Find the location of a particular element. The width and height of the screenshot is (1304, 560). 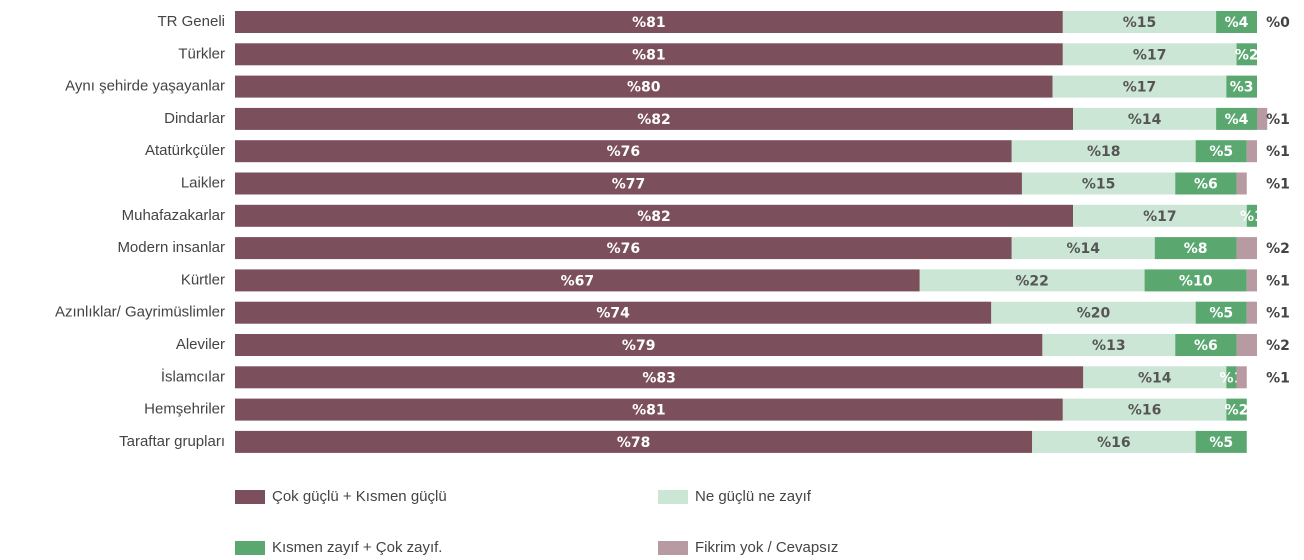

value-label: %67 is located at coordinates (578, 281).